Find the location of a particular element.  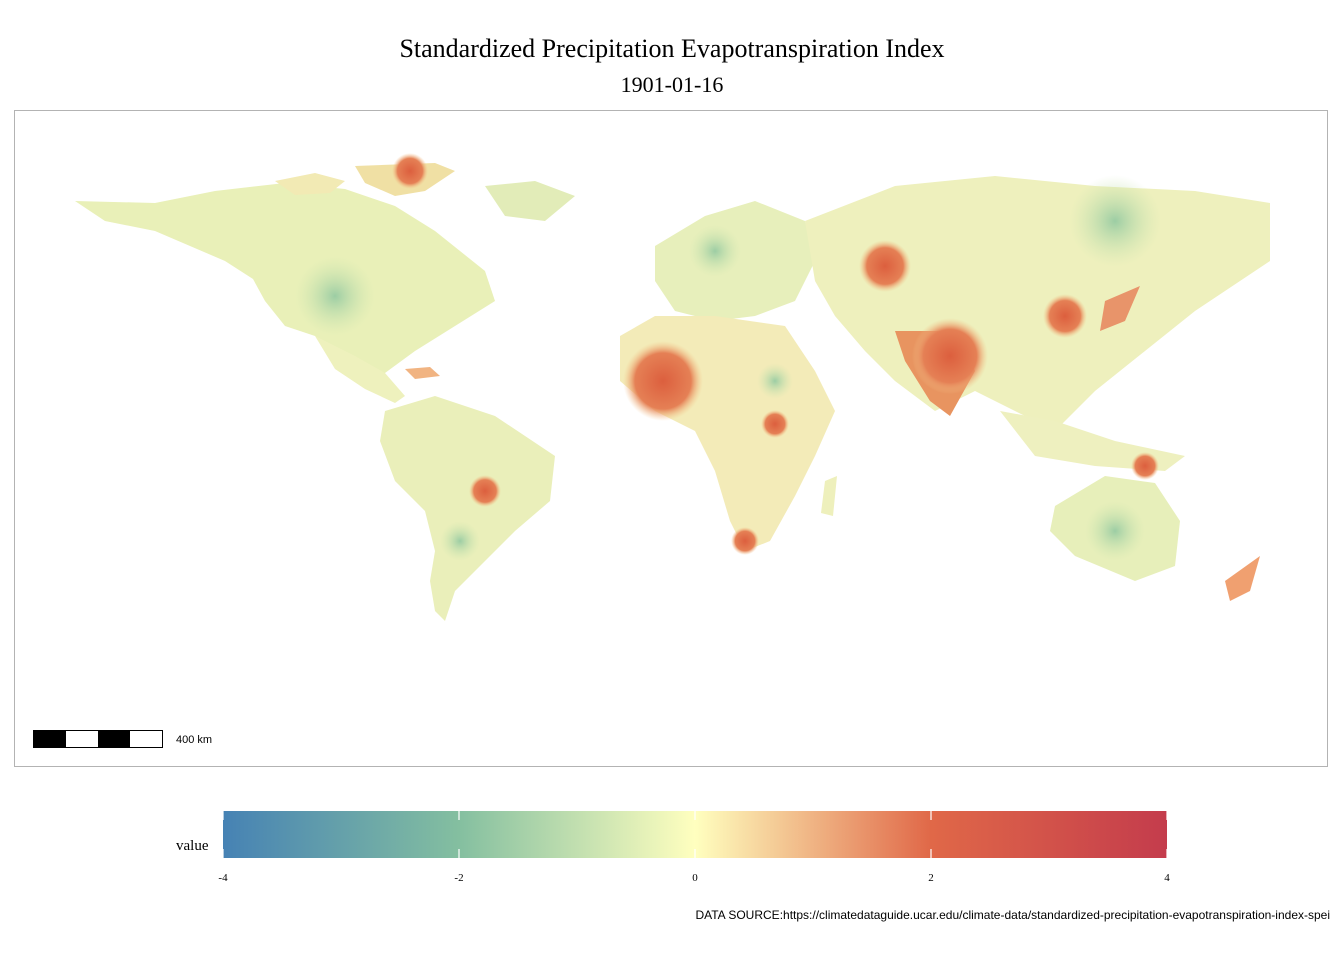

south-asia-dry-anomaly is located at coordinates (950, 356).